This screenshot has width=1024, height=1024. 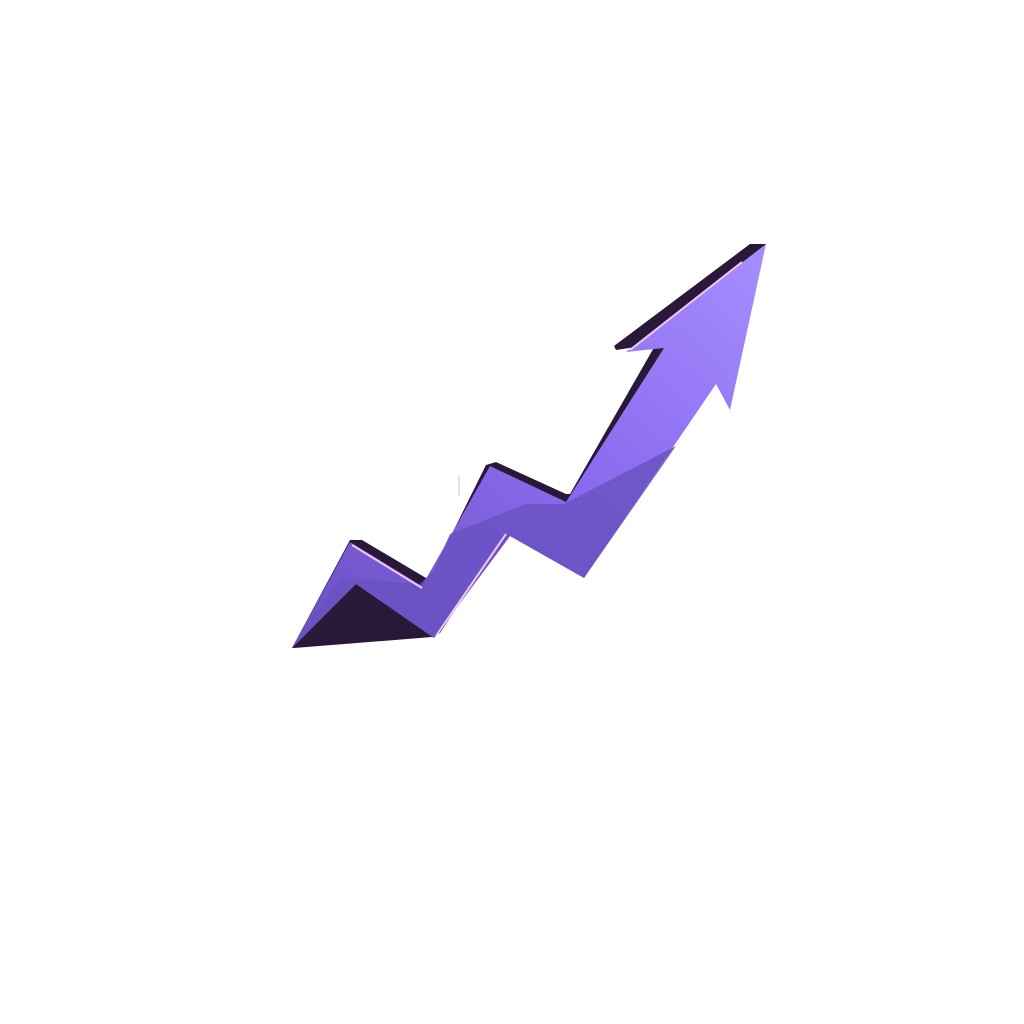 I want to click on arrow-shadow-face, so click(x=484, y=547).